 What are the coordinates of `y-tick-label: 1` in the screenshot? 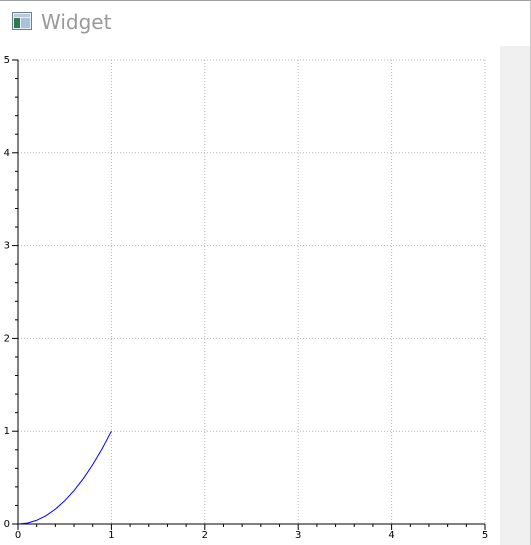 It's located at (7, 431).